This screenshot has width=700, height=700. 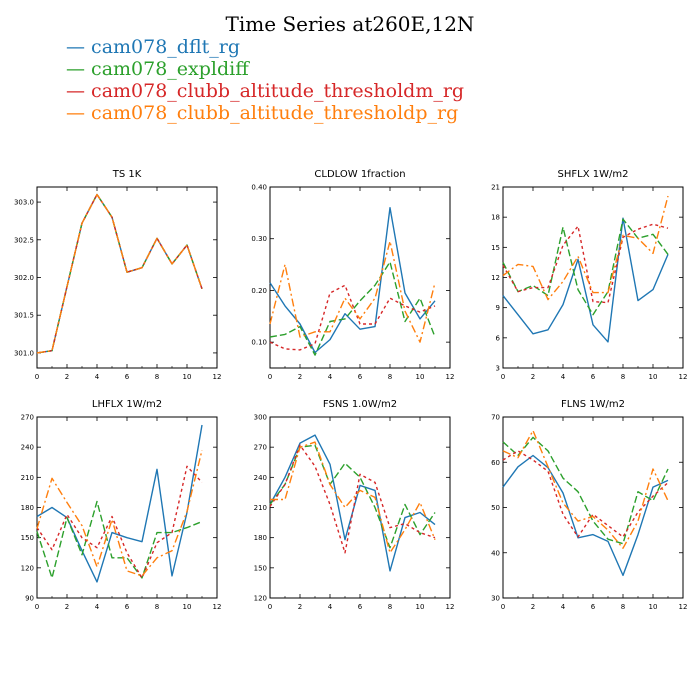 What do you see at coordinates (359, 174) in the screenshot?
I see `chart-title: CLDLOW 1fraction` at bounding box center [359, 174].